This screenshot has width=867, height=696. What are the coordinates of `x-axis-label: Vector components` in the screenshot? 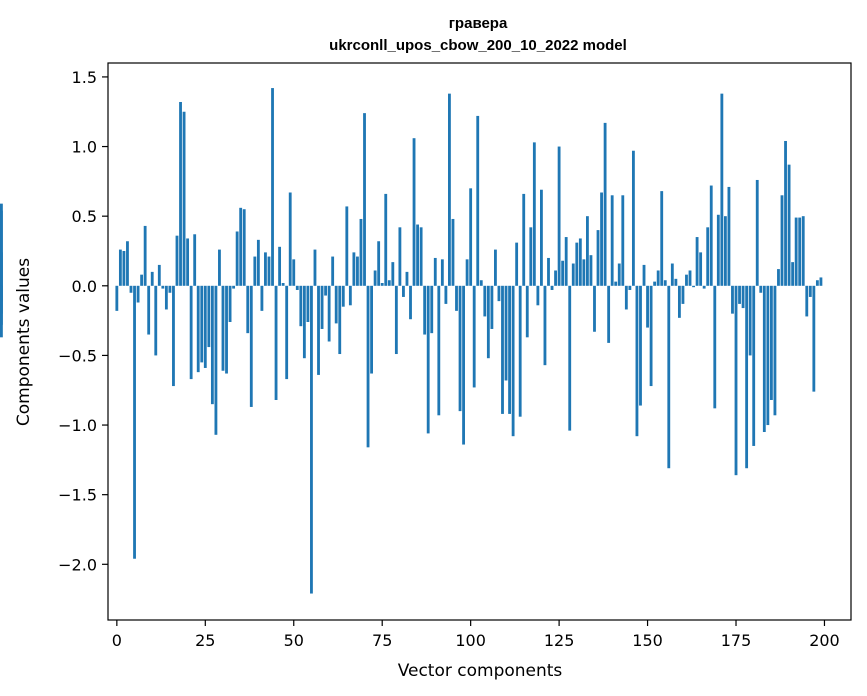 It's located at (480, 671).